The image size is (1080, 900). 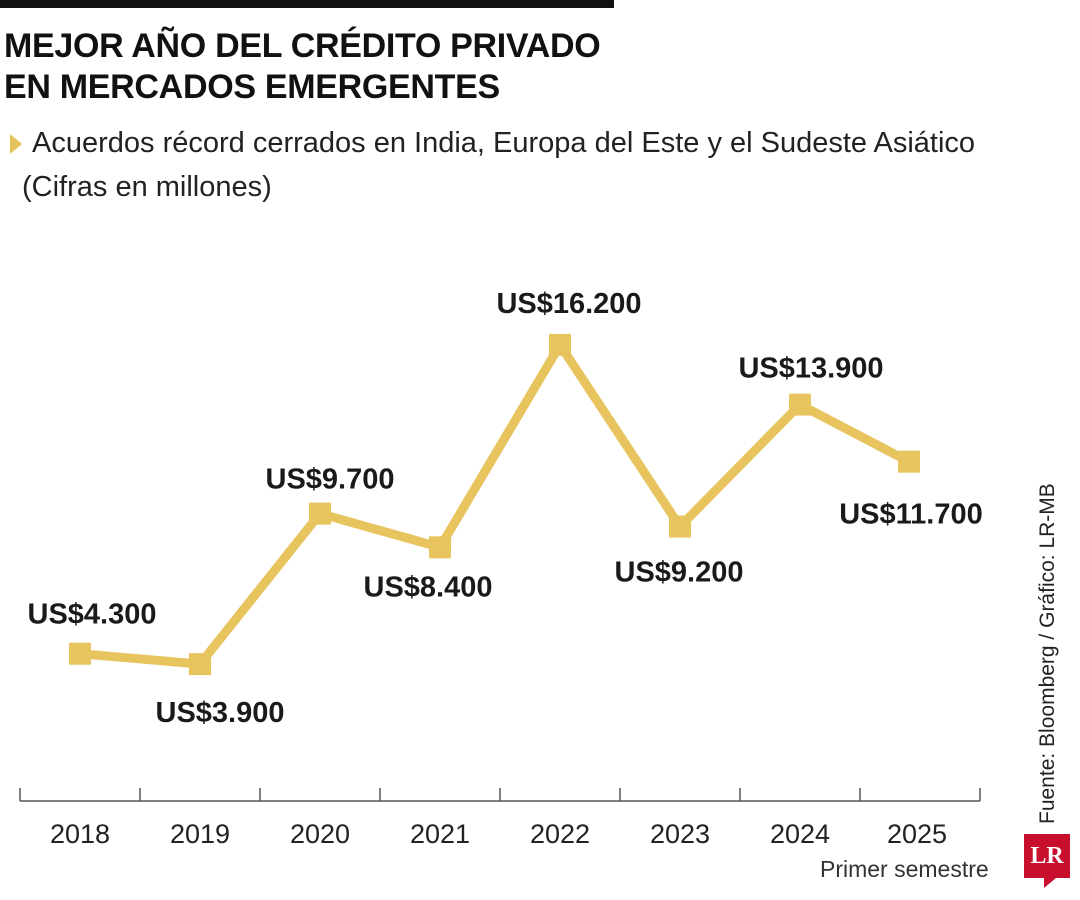 I want to click on source-credit: Fuente: Bloomberg / Gráfico: LR-MB, so click(x=1047, y=653).